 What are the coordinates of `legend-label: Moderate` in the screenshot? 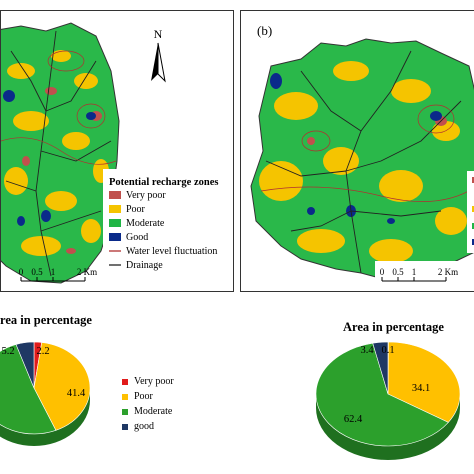 It's located at (145, 223).